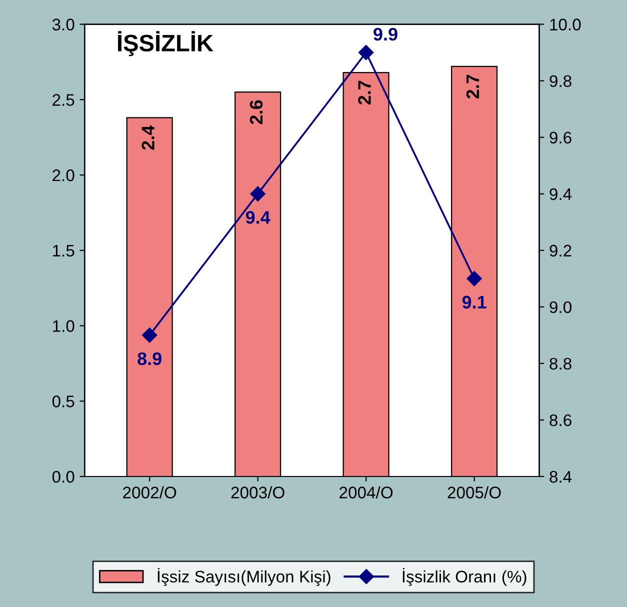 The width and height of the screenshot is (627, 607). What do you see at coordinates (561, 194) in the screenshot?
I see `y2-tick-label: 9.4` at bounding box center [561, 194].